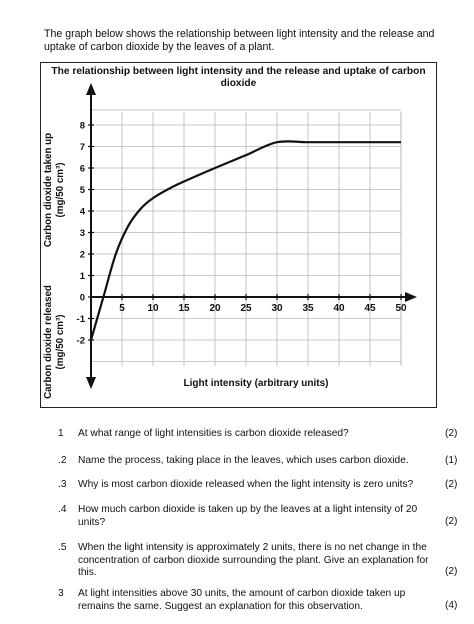 This screenshot has width=474, height=624. What do you see at coordinates (54, 342) in the screenshot?
I see `y-axis-label-released: Carbon dioxide released(mg/50 cm³)` at bounding box center [54, 342].